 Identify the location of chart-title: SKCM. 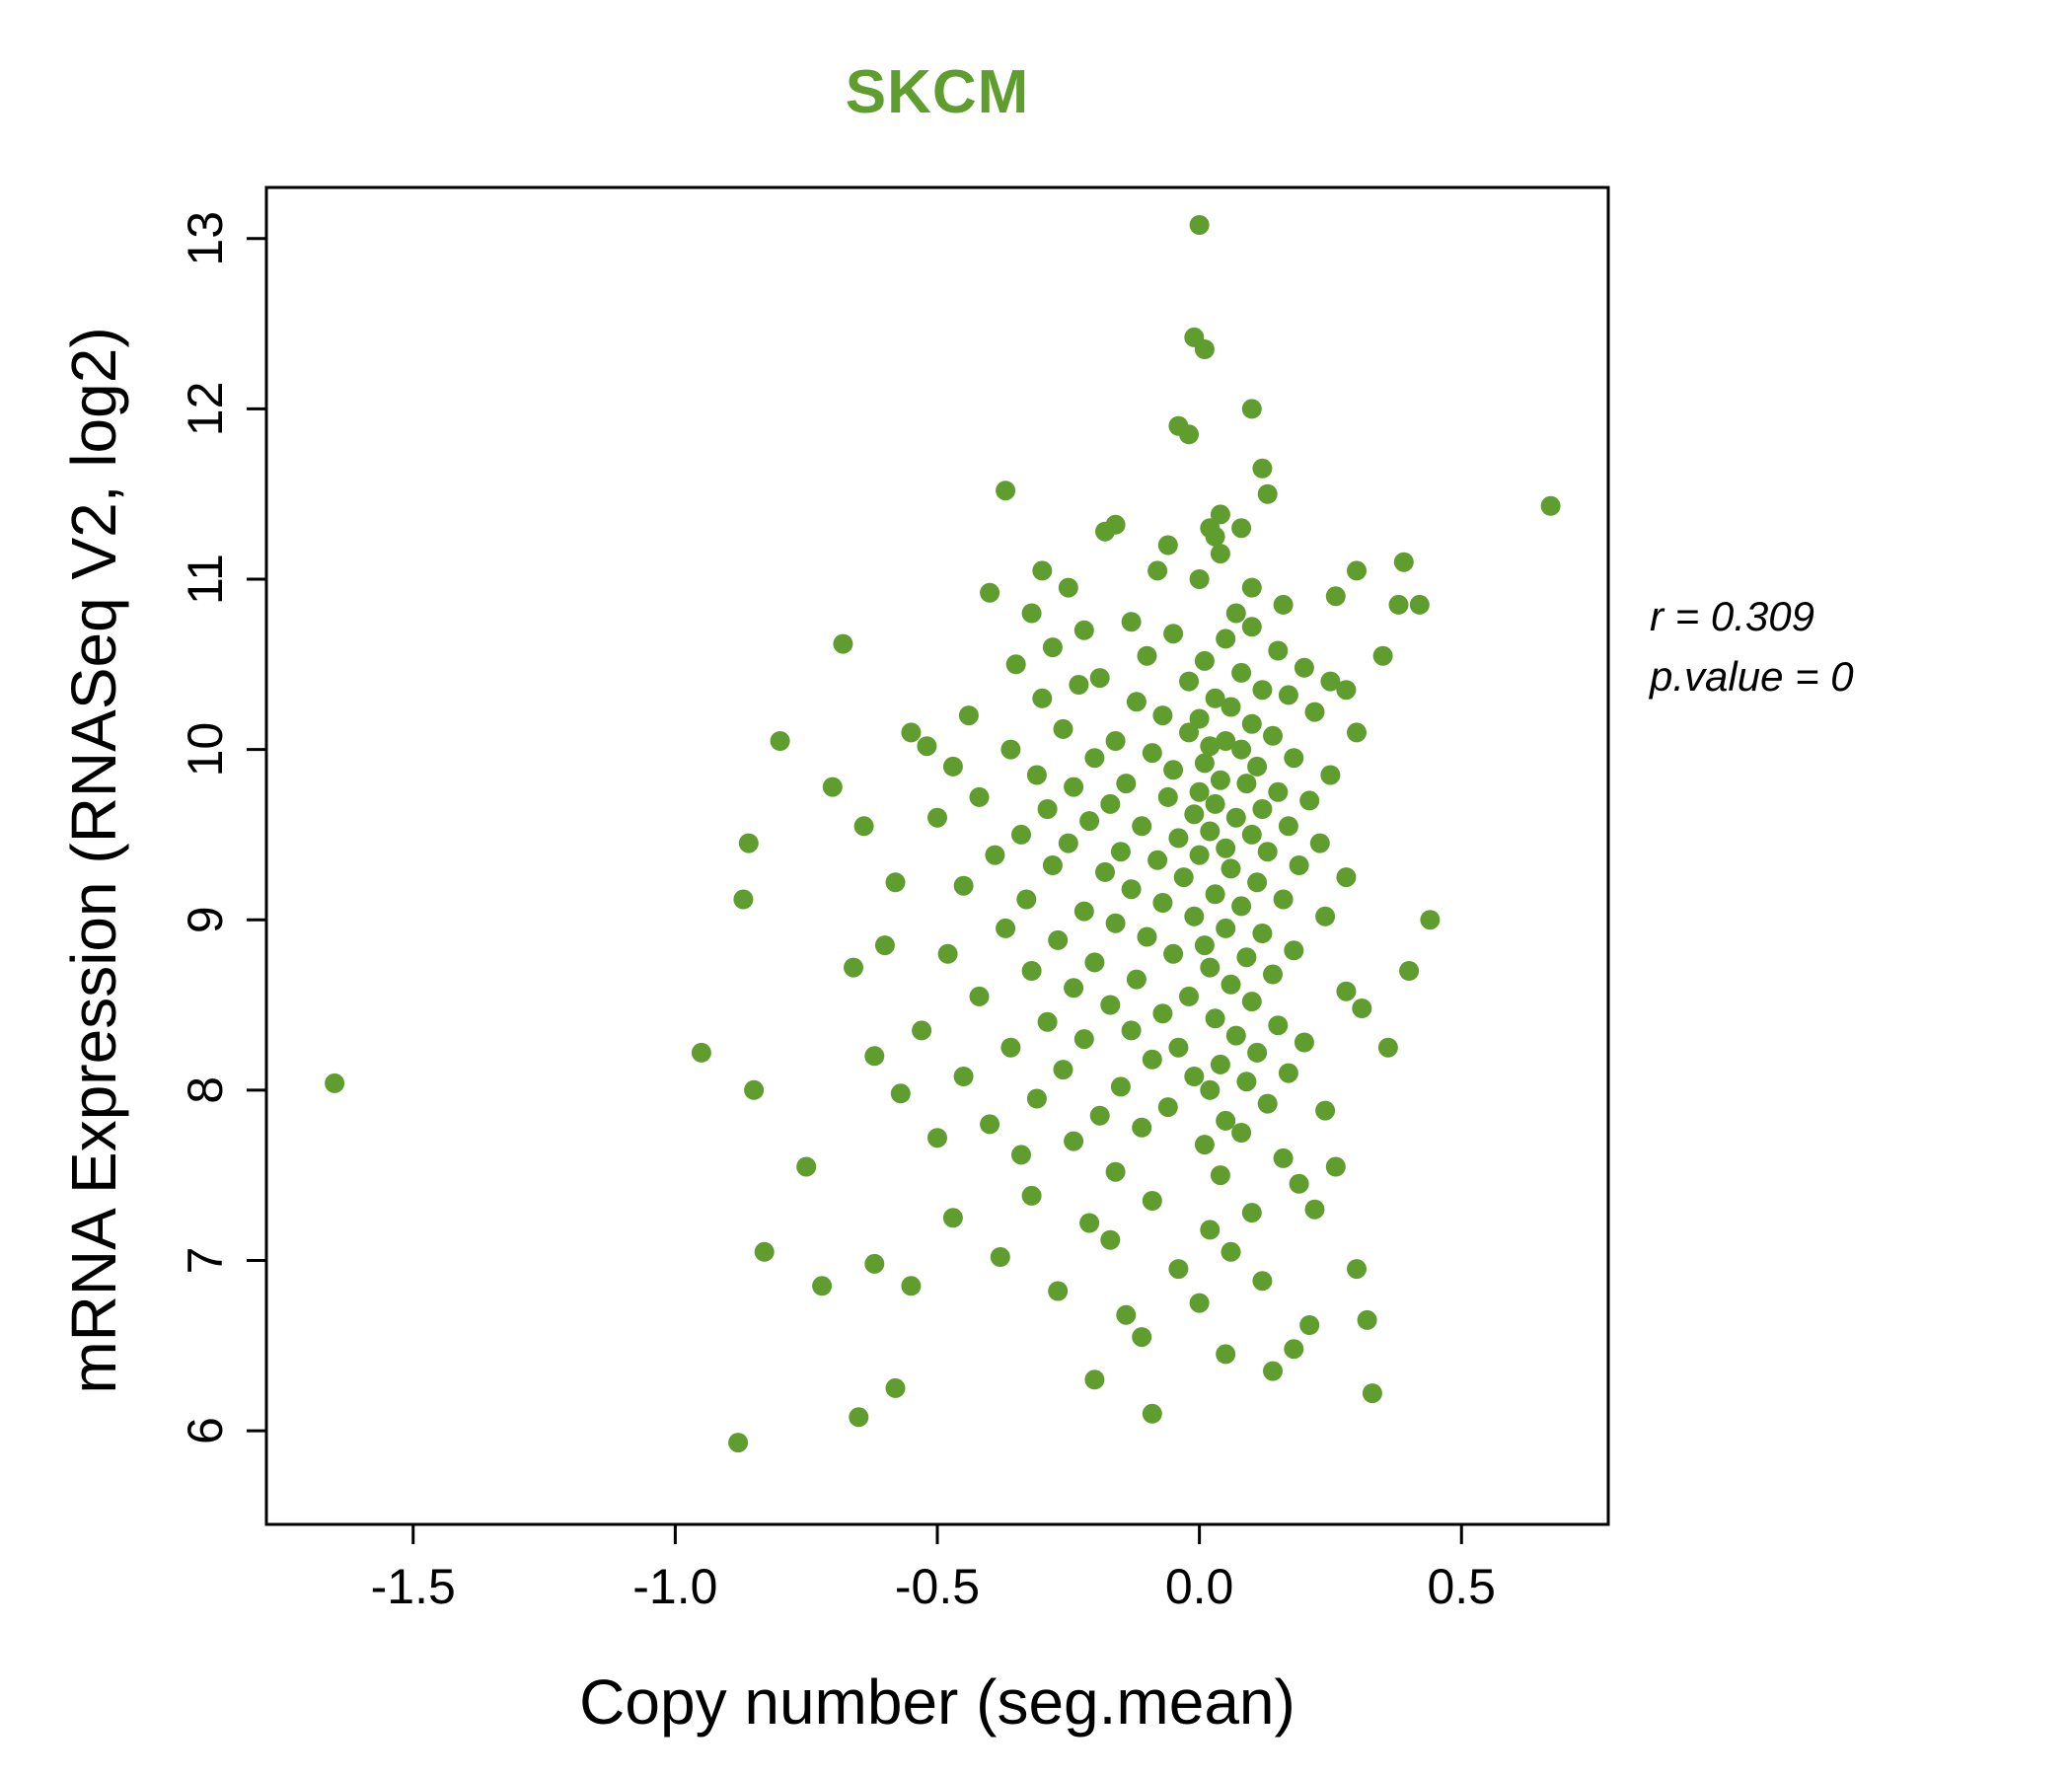
(938, 92).